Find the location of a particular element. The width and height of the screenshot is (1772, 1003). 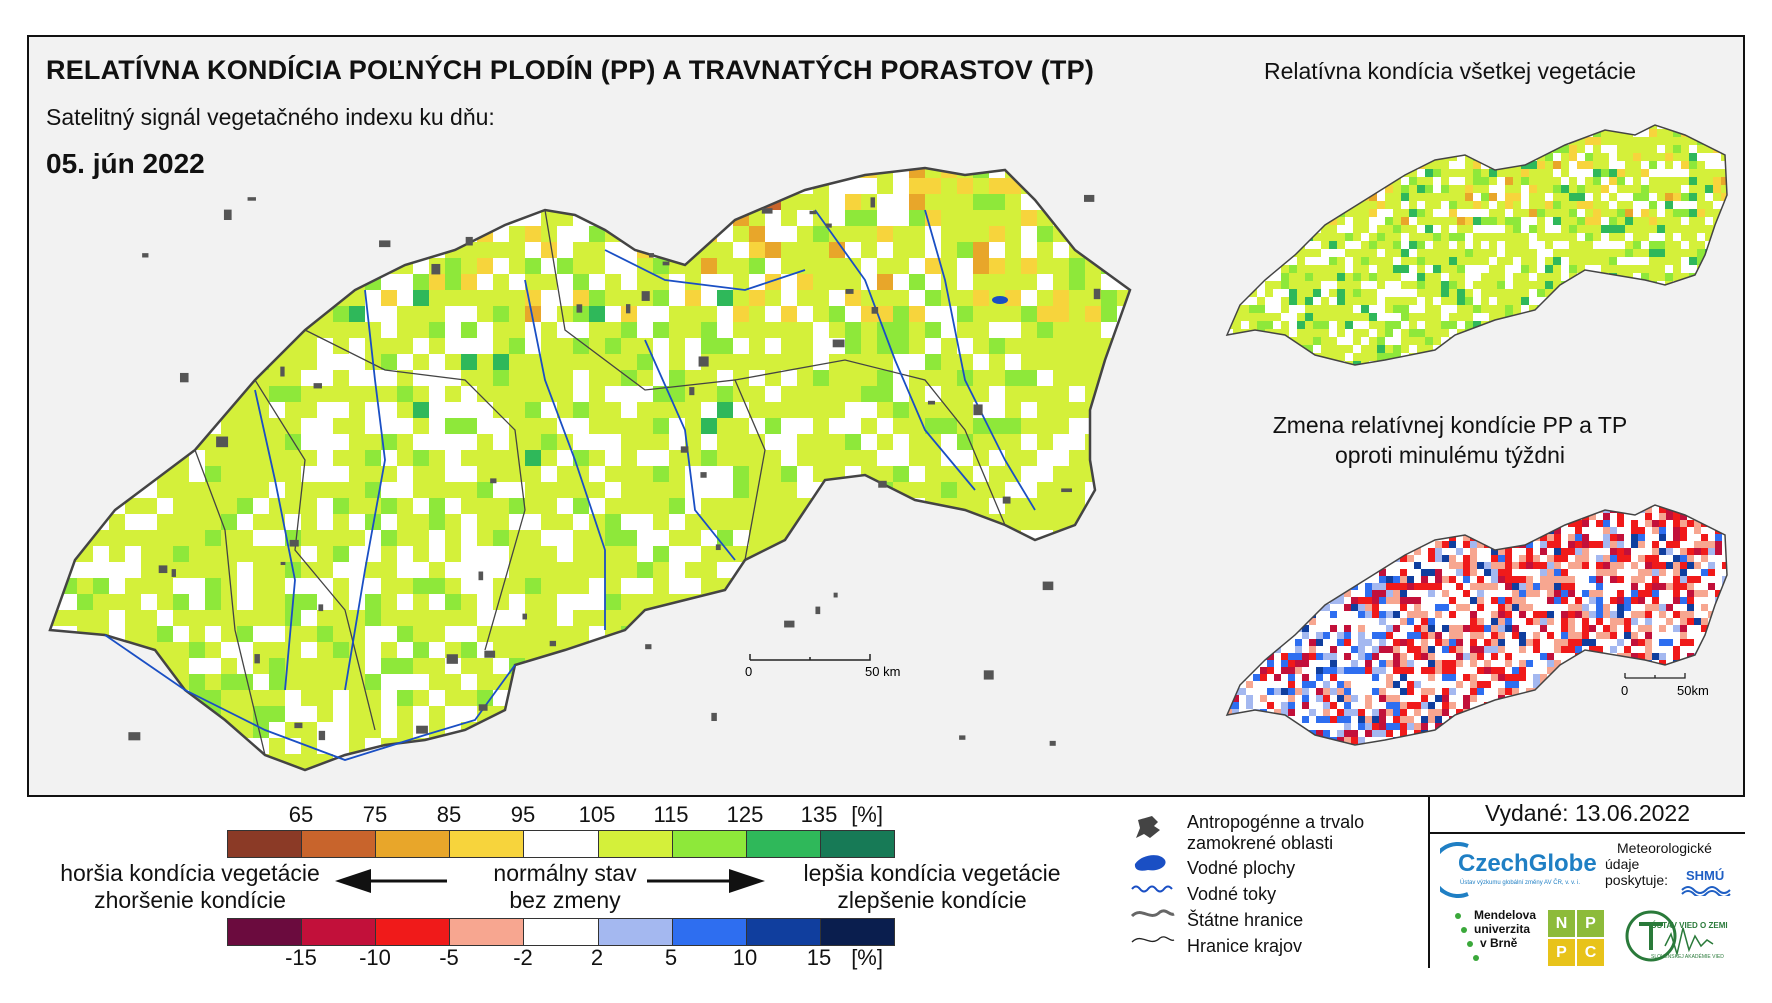

condition-colorbar is located at coordinates (561, 844).